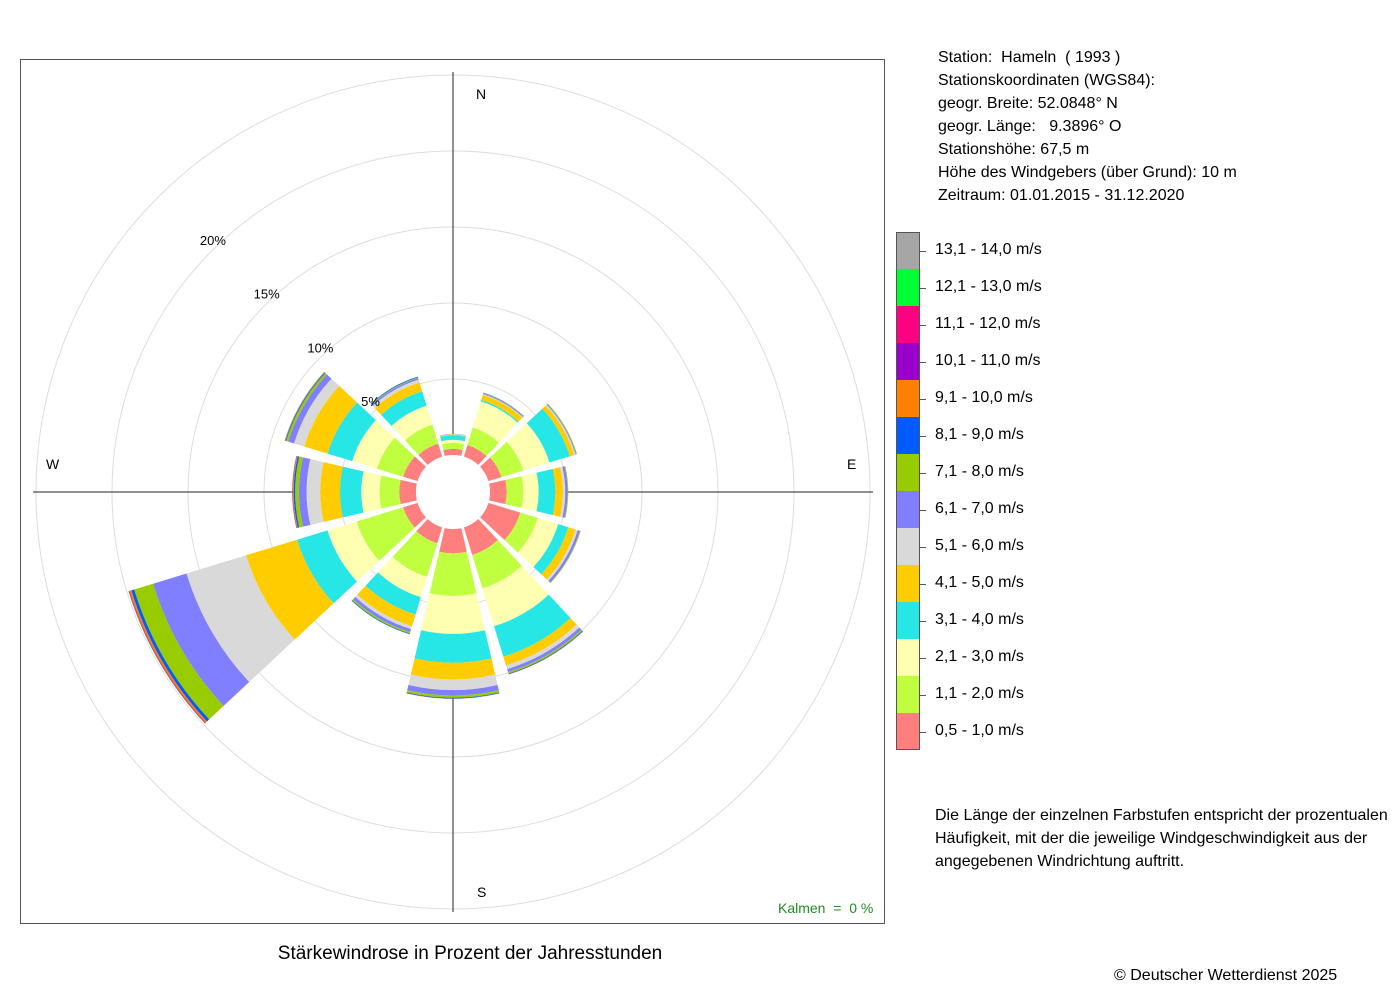  I want to click on legend-label: 9,1 - 10,0 m/s, so click(984, 397).